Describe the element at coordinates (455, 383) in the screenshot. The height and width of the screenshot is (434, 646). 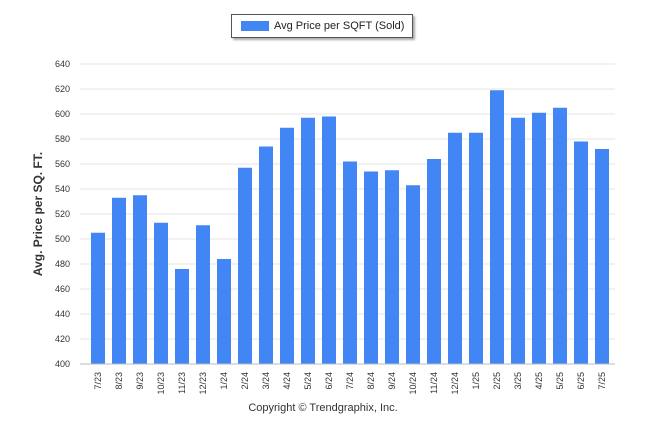
I see `x-tick-label: 12/24` at that location.